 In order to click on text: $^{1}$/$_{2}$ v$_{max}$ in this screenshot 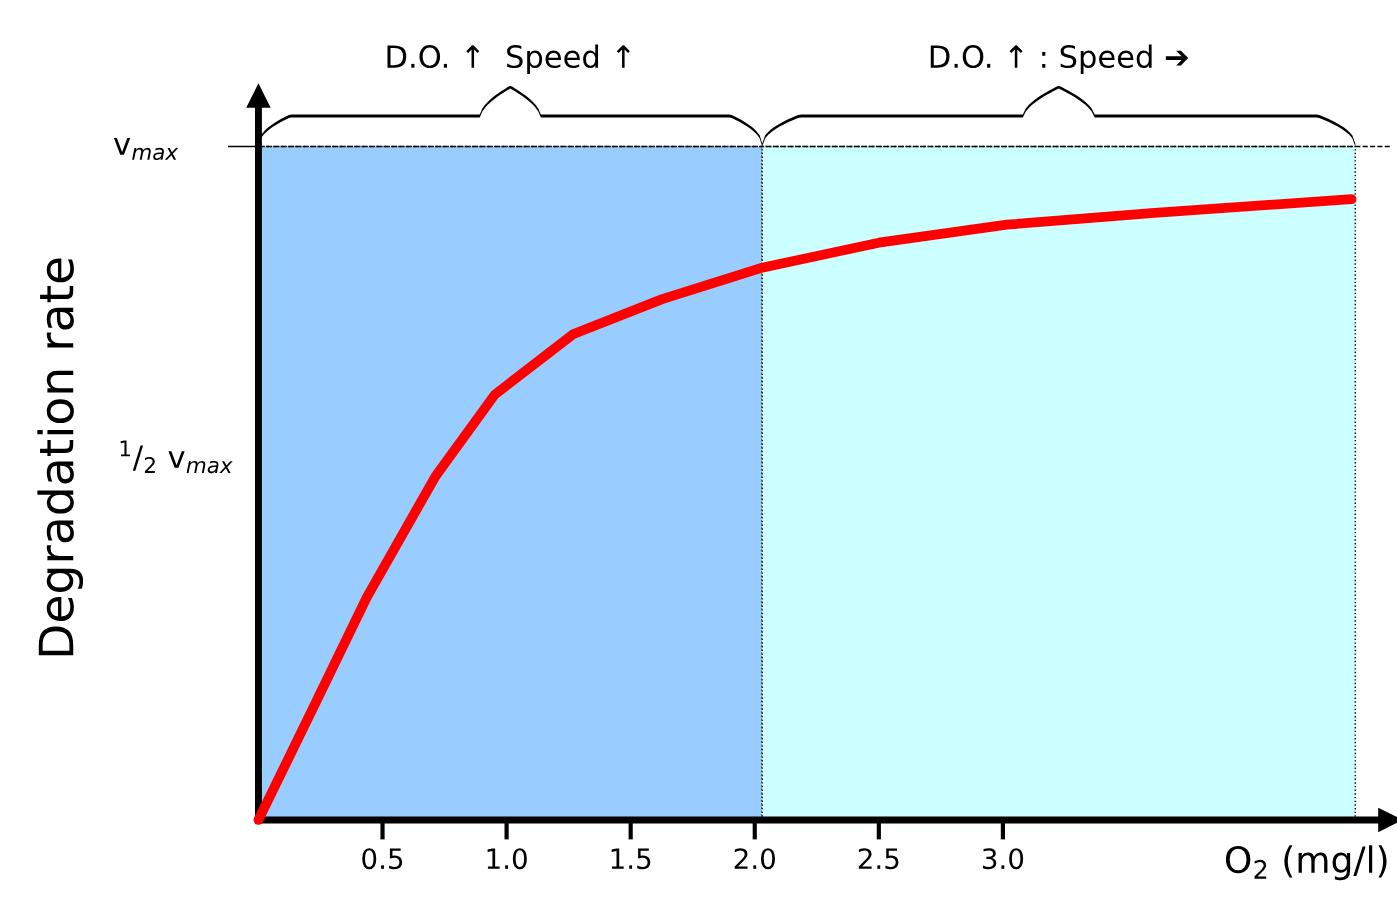, I will do `click(176, 457)`.